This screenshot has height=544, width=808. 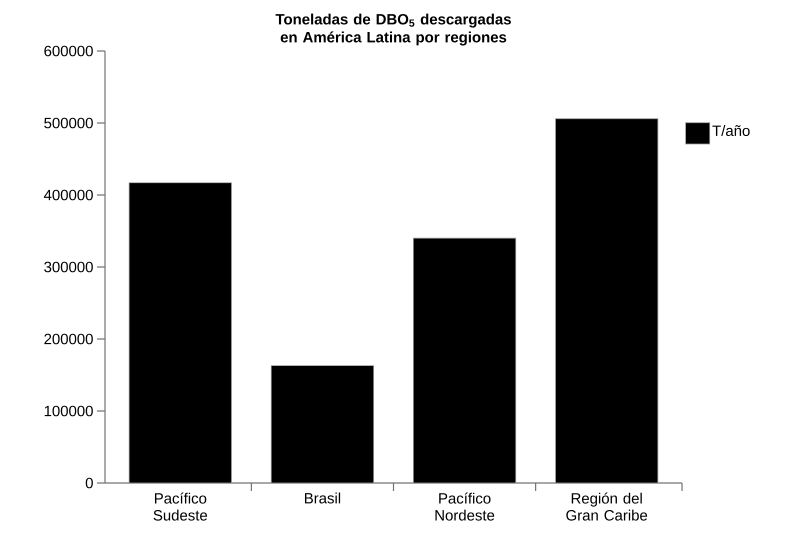 What do you see at coordinates (68, 195) in the screenshot?
I see `y-tick-label: 400000` at bounding box center [68, 195].